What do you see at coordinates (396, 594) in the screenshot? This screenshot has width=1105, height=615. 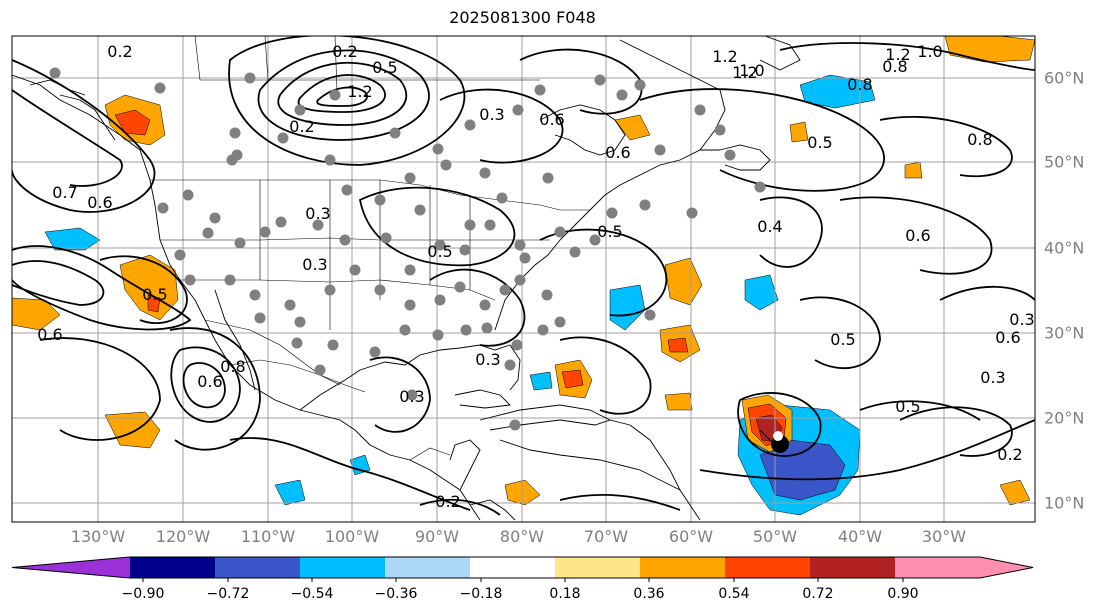 I see `colorbar-tick-label: −0.36` at bounding box center [396, 594].